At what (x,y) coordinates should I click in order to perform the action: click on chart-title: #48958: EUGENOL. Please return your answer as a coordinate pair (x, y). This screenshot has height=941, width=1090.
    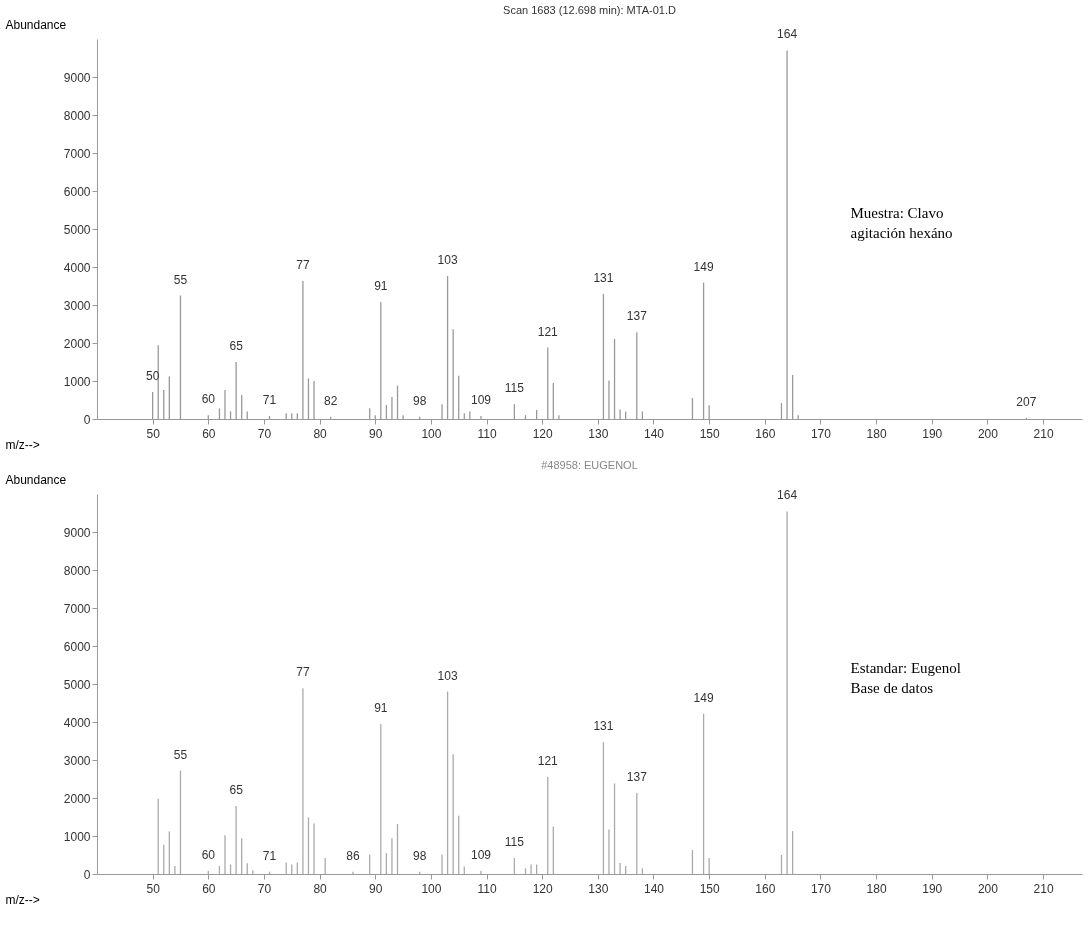
    Looking at the image, I should click on (589, 465).